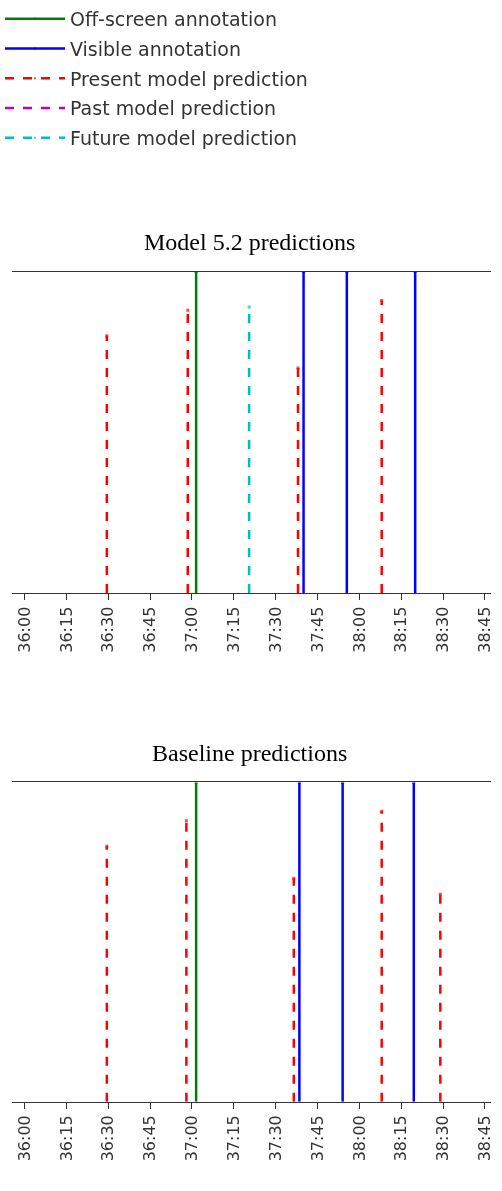 The height and width of the screenshot is (1191, 502). Describe the element at coordinates (189, 78) in the screenshot. I see `legend-label: Present model prediction` at that location.